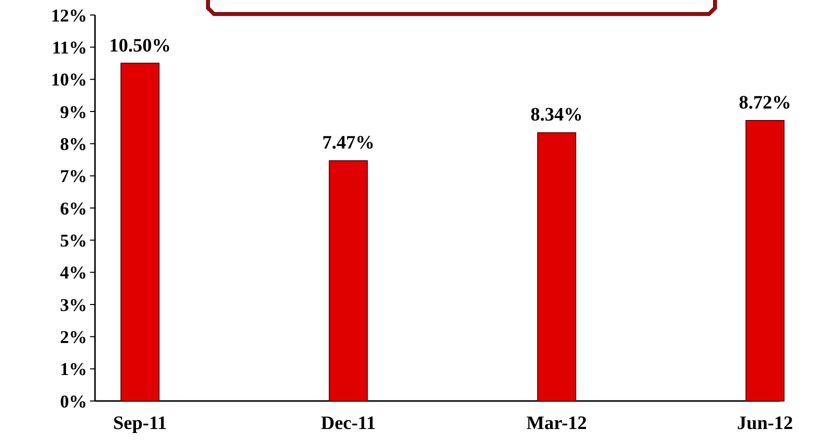 Image resolution: width=835 pixels, height=445 pixels. Describe the element at coordinates (765, 103) in the screenshot. I see `data-label: 8.72%` at that location.